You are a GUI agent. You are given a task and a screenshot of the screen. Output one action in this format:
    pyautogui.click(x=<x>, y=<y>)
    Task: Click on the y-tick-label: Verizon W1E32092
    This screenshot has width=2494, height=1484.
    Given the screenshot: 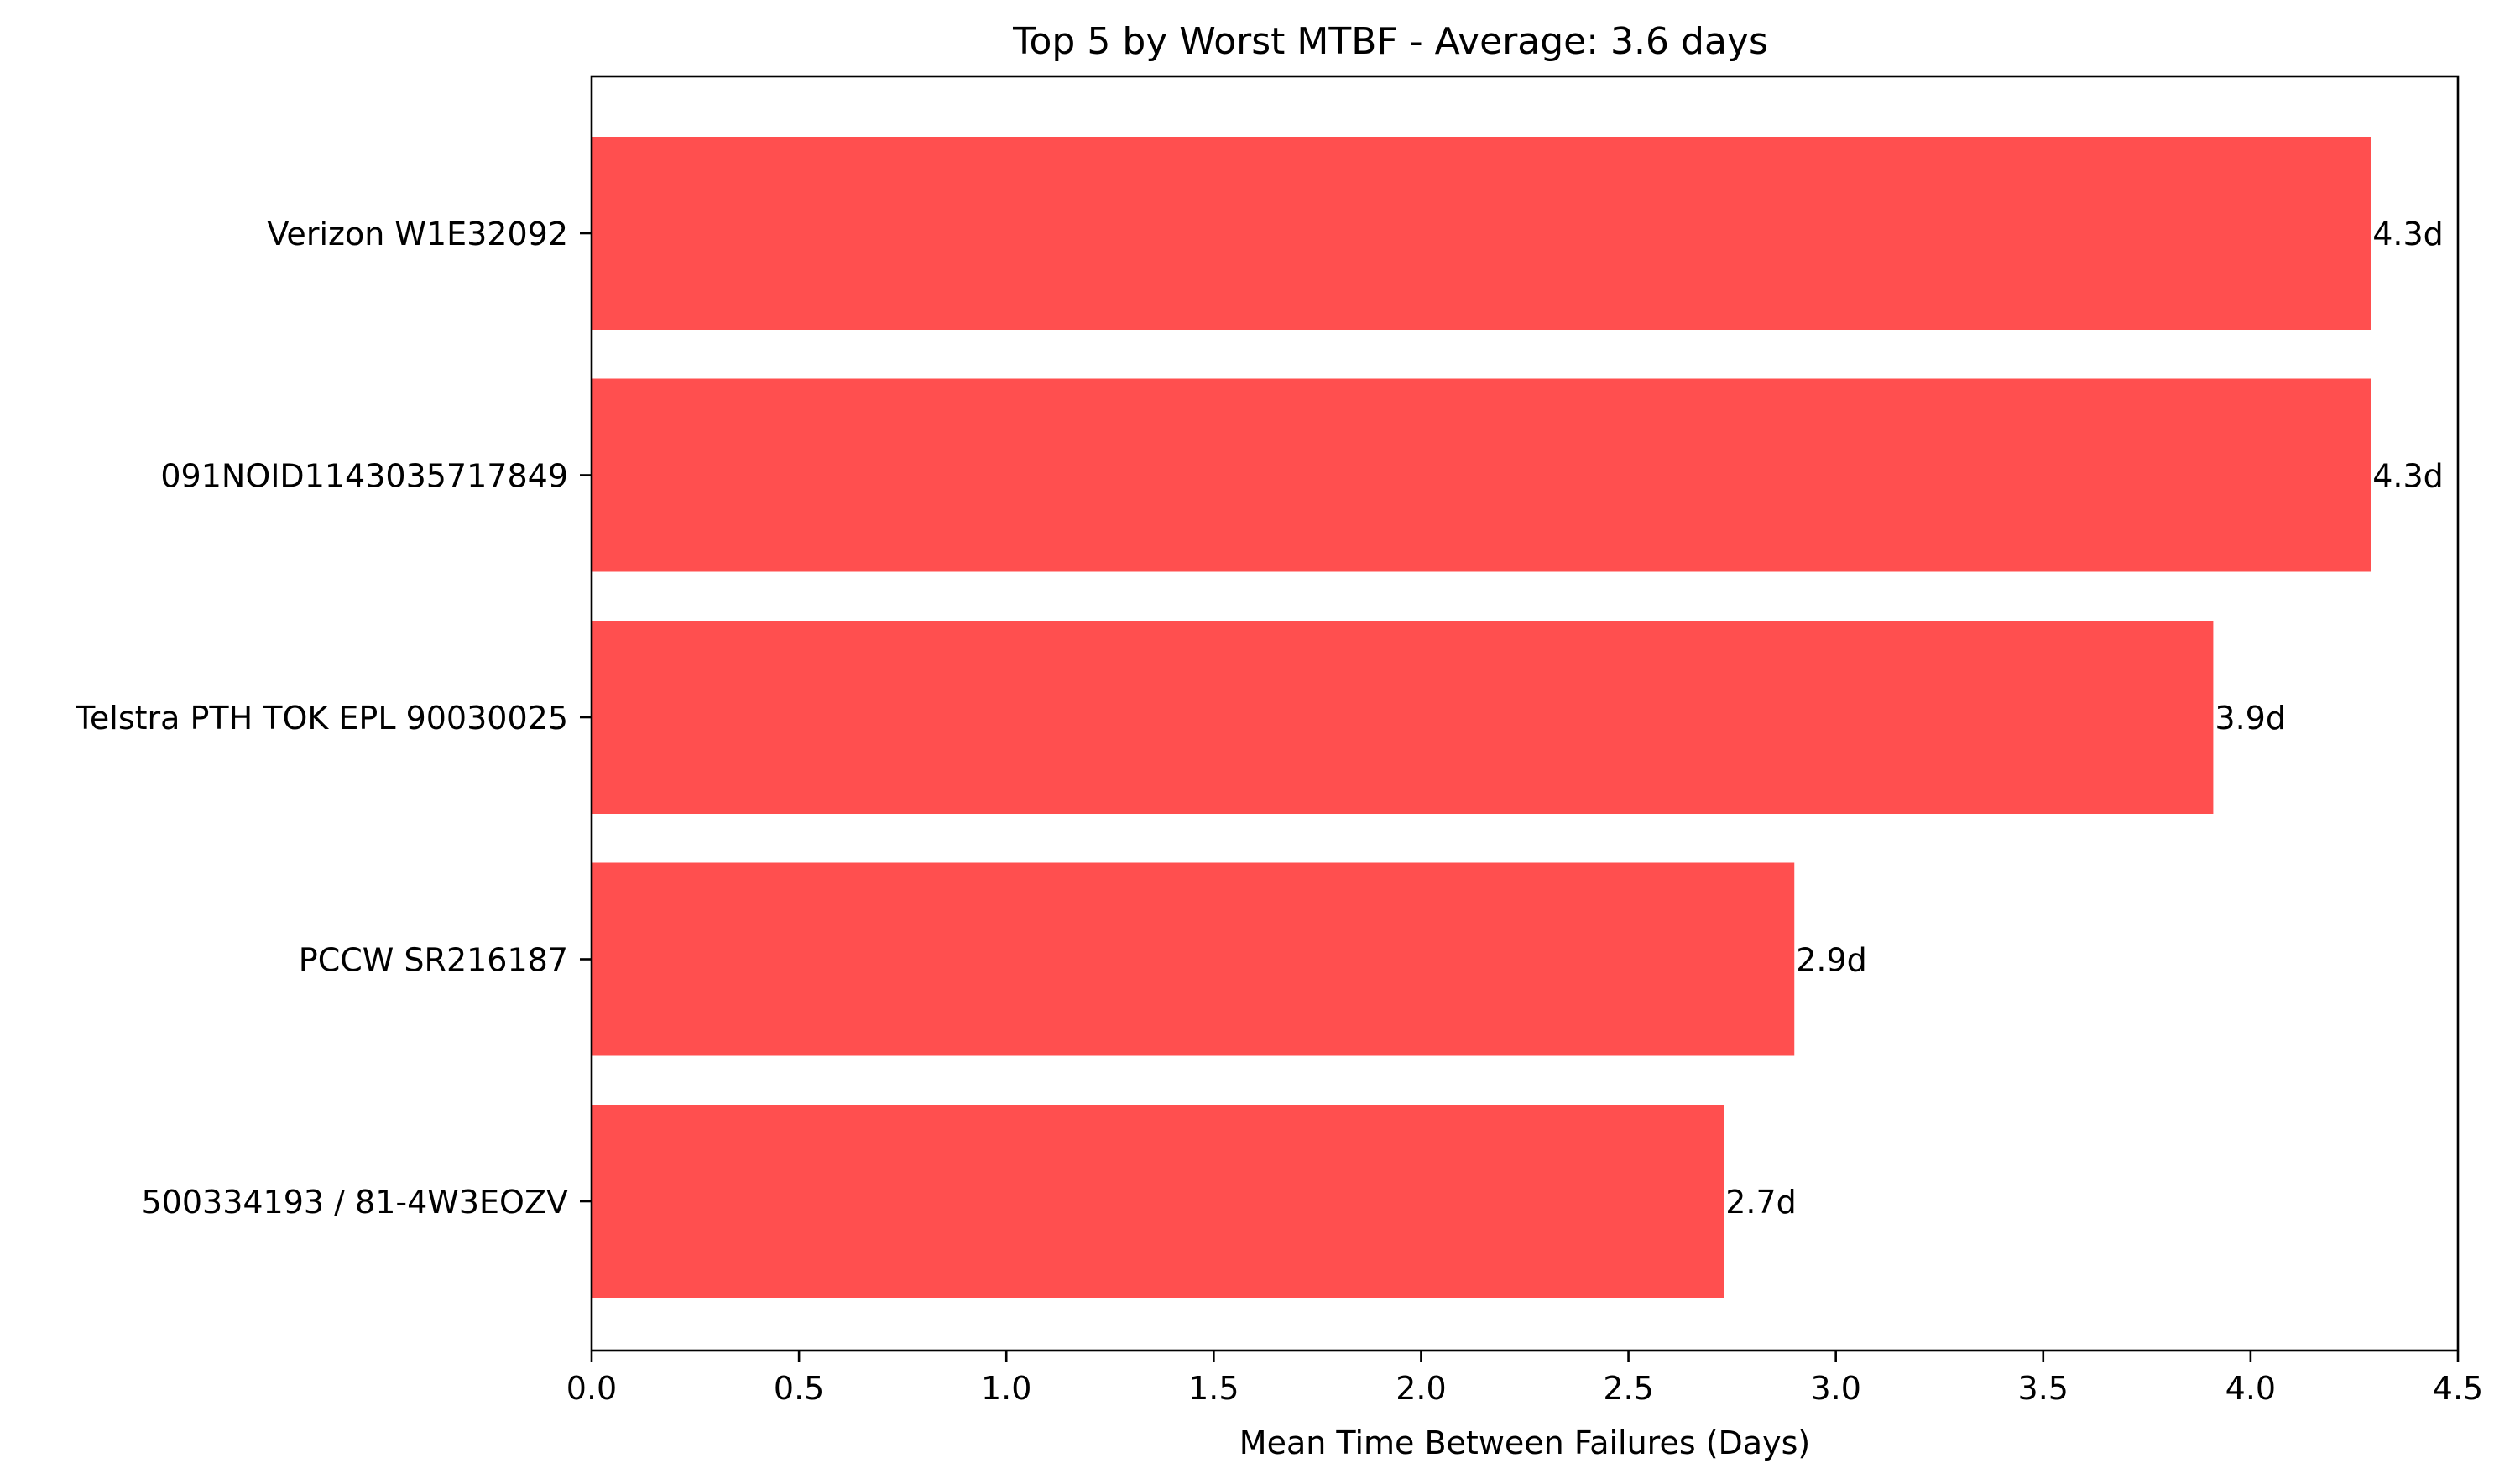 What is the action you would take?
    pyautogui.click(x=418, y=234)
    